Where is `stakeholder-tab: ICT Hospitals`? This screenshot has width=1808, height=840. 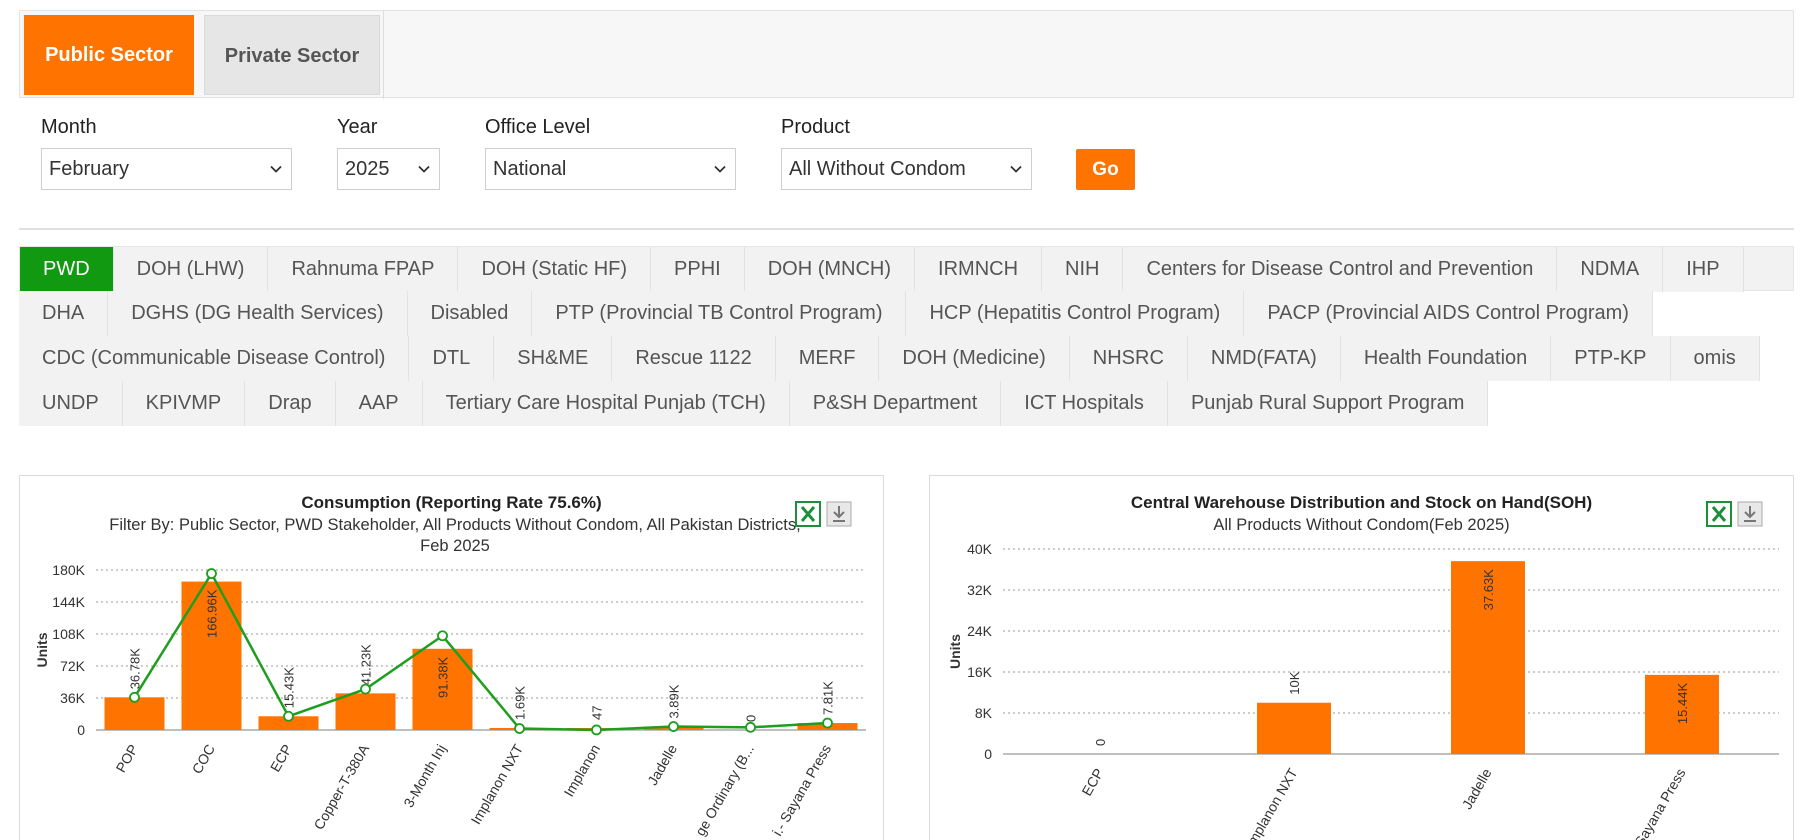 stakeholder-tab: ICT Hospitals is located at coordinates (1084, 403).